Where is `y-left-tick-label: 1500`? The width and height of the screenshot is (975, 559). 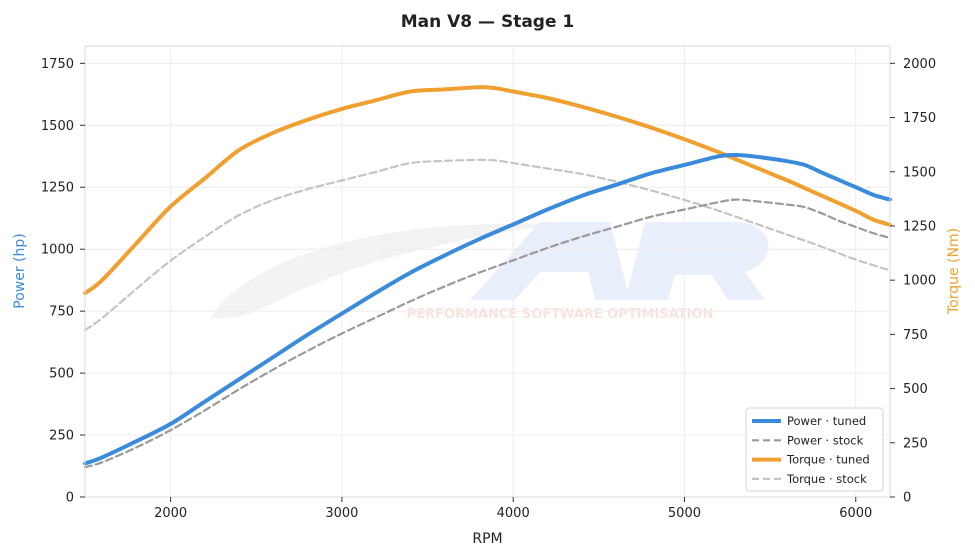 y-left-tick-label: 1500 is located at coordinates (57, 126).